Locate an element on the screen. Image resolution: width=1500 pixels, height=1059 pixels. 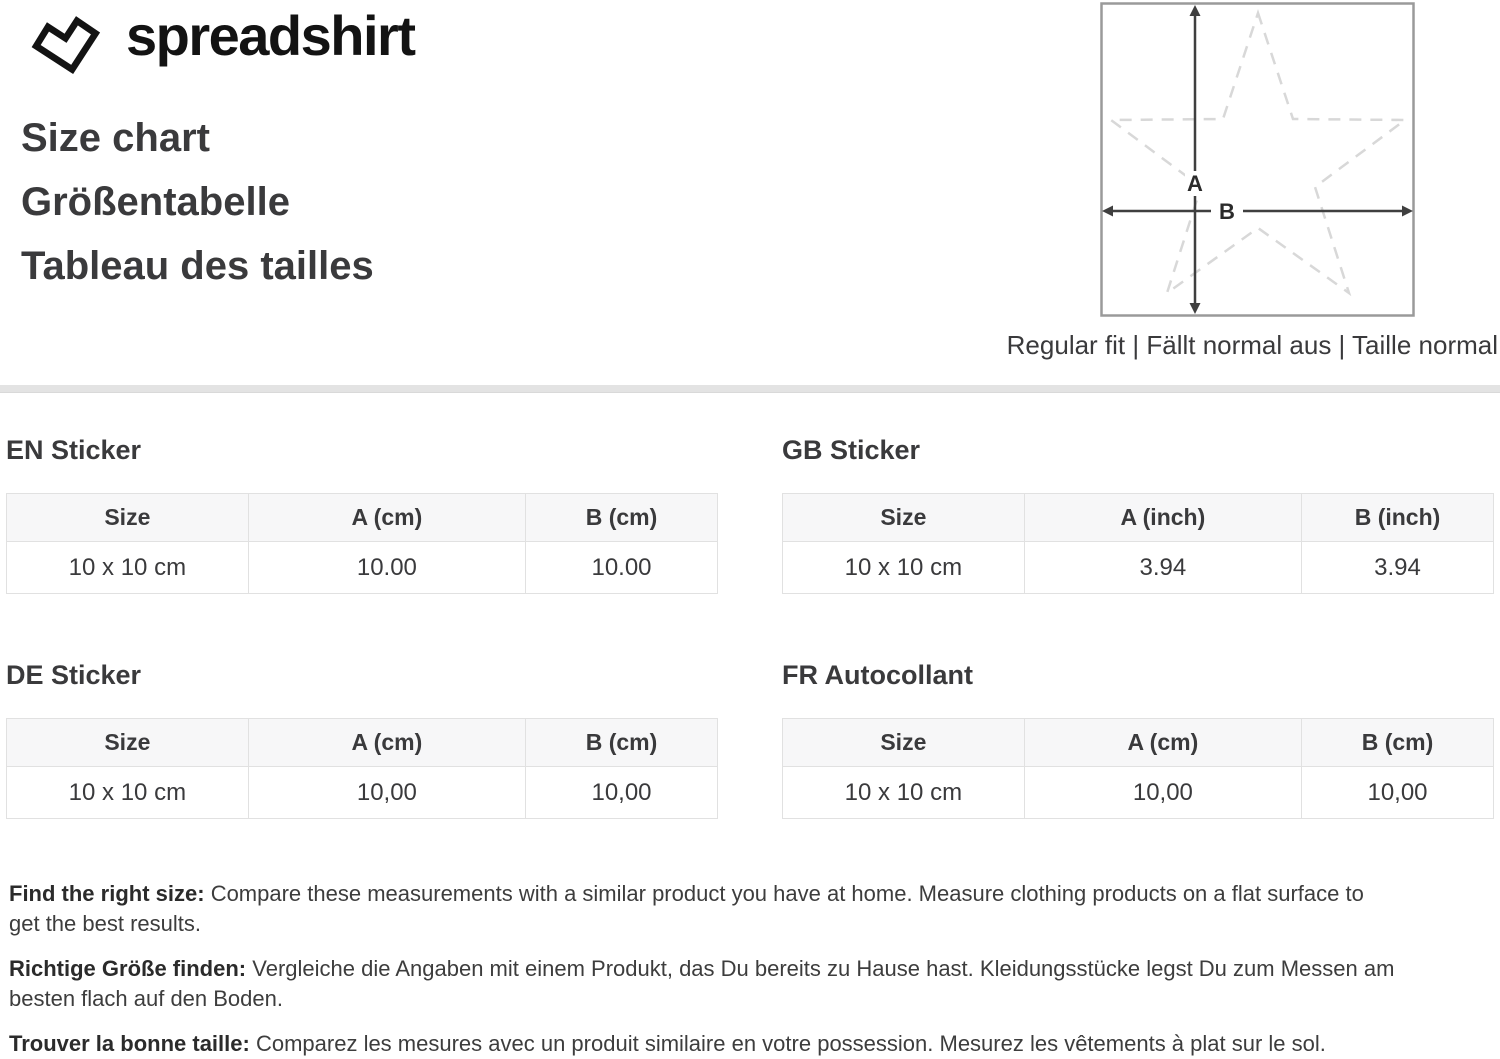
a-value: 3.94 is located at coordinates (1163, 567).